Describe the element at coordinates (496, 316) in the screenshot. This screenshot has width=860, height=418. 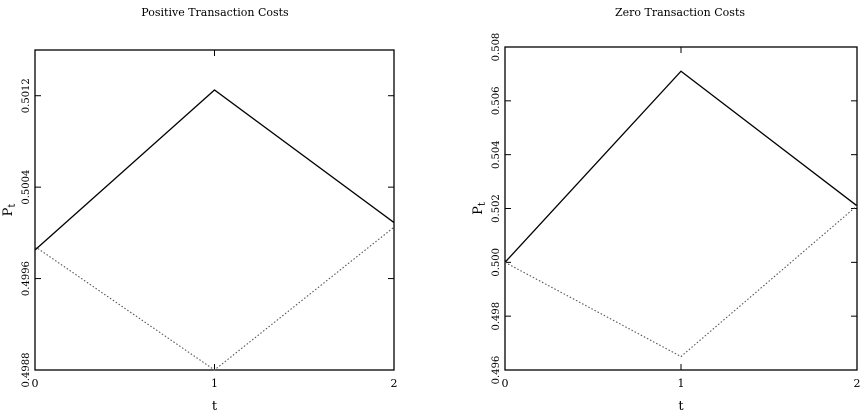
I see `y-tick-label: 0.498` at that location.